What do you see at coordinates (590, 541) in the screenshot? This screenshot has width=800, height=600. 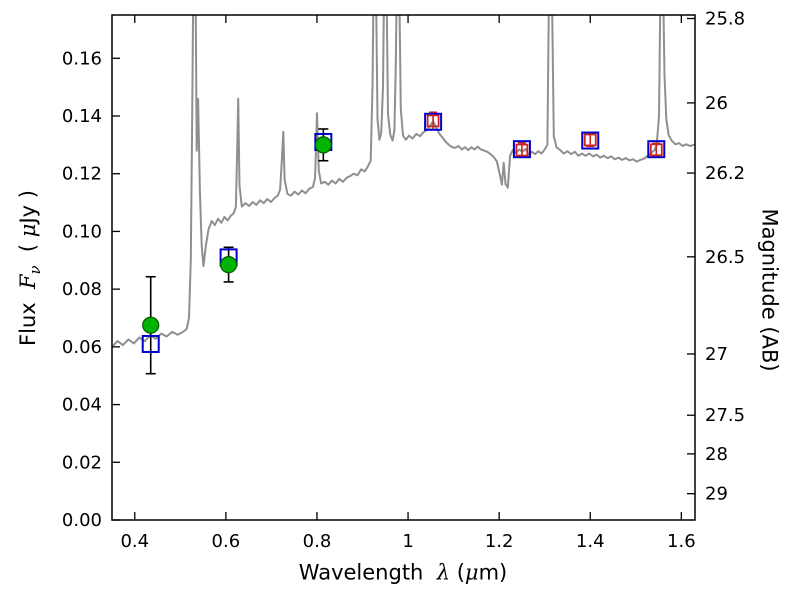 I see `x-tick-label: 1.4` at bounding box center [590, 541].